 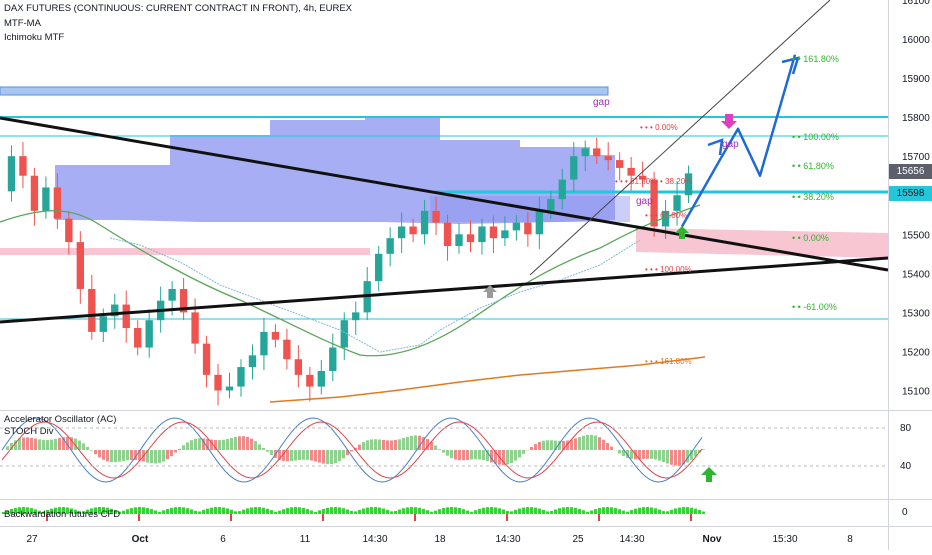 What do you see at coordinates (905, 467) in the screenshot?
I see `stoch-tick-40: 40` at bounding box center [905, 467].